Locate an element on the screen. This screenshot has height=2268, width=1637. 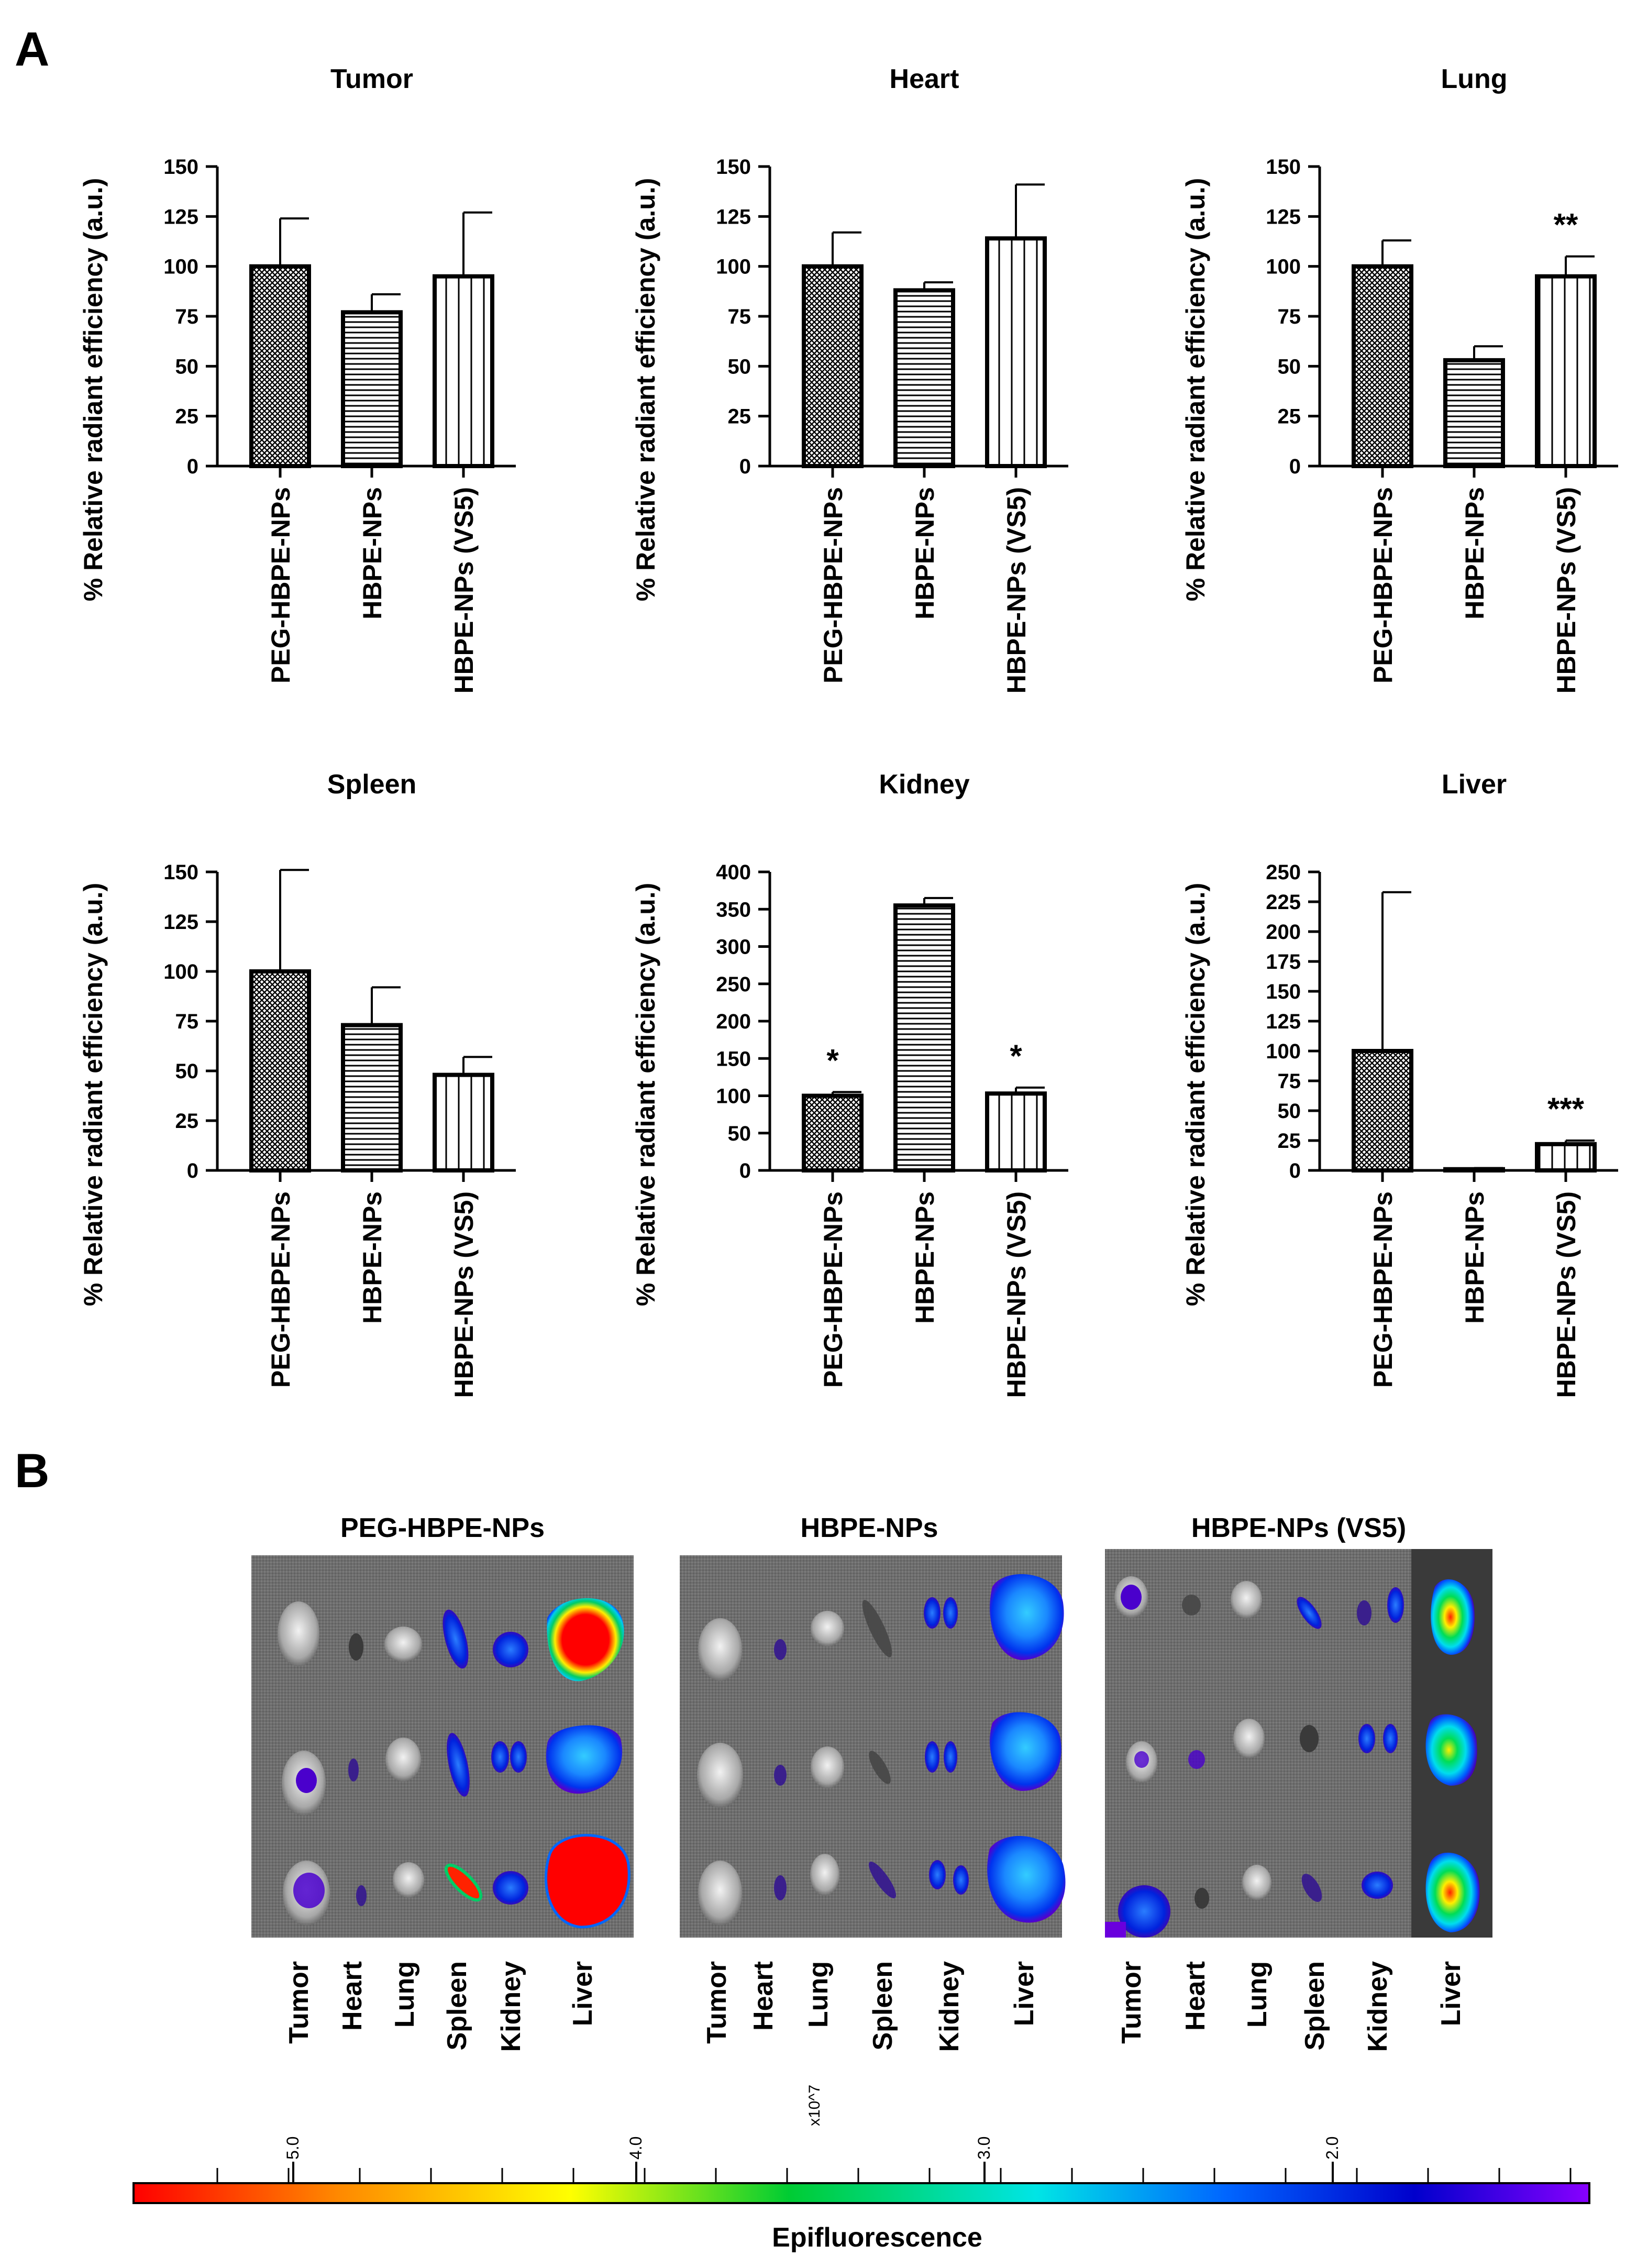
colorbar-gradient is located at coordinates (861, 2193).